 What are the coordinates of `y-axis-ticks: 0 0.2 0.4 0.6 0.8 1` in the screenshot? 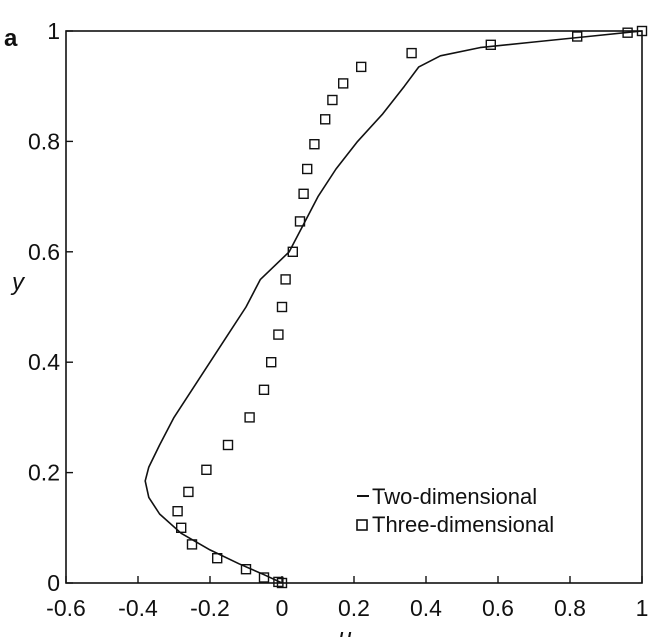 It's located at (50, 307).